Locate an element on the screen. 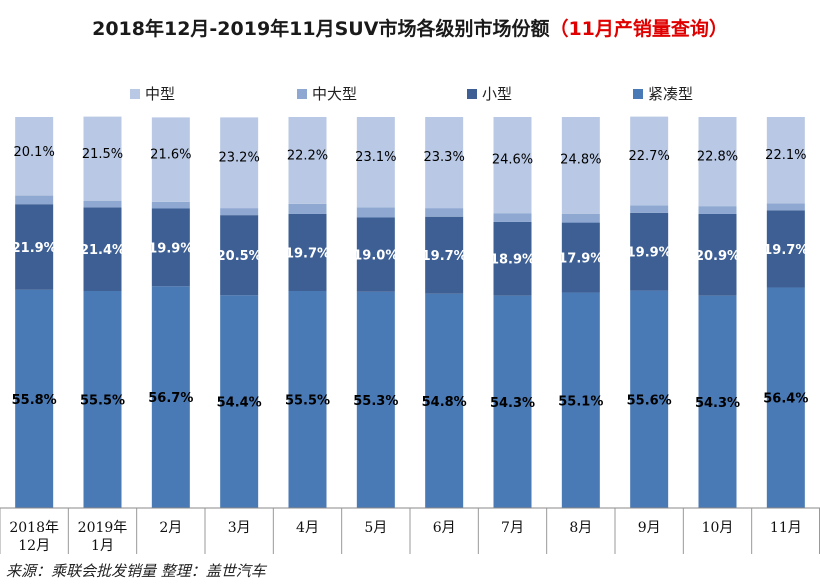 The height and width of the screenshot is (586, 820). data-label-10-3: 22.8% is located at coordinates (717, 156).